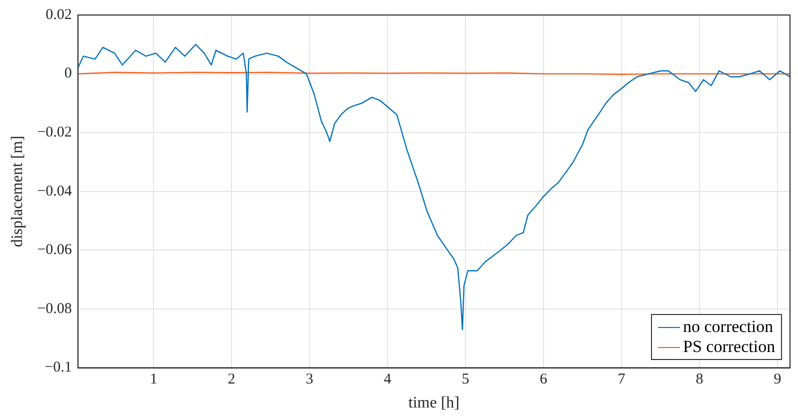 The image size is (798, 419). Describe the element at coordinates (544, 380) in the screenshot. I see `x-tick-label: 6` at that location.